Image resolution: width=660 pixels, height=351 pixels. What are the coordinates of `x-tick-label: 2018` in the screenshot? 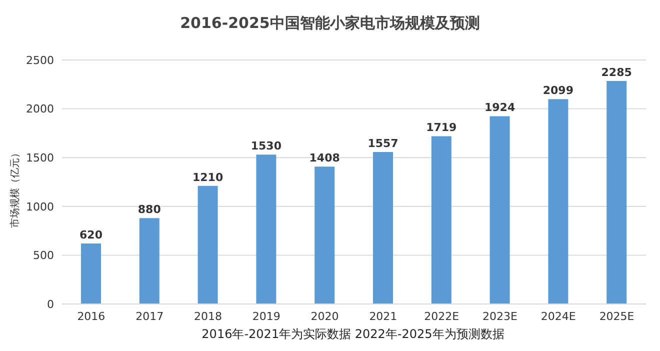 It's located at (208, 316).